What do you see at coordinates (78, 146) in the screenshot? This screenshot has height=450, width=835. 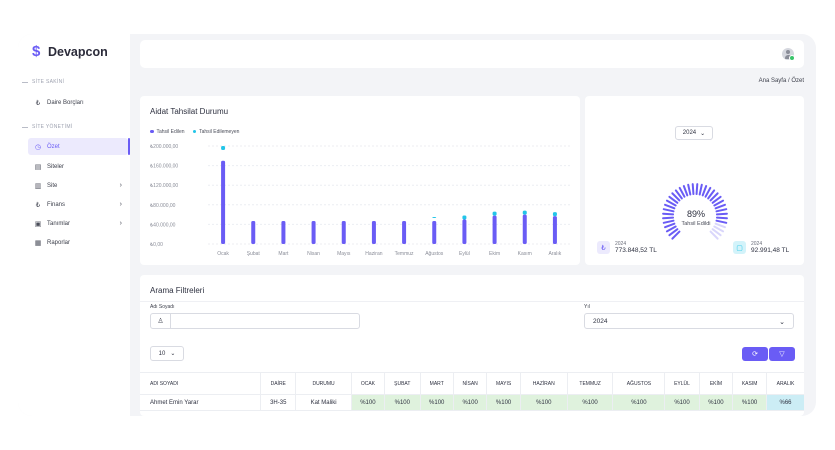 I see `sidebar-item-ozet: ◷ Özet` at bounding box center [78, 146].